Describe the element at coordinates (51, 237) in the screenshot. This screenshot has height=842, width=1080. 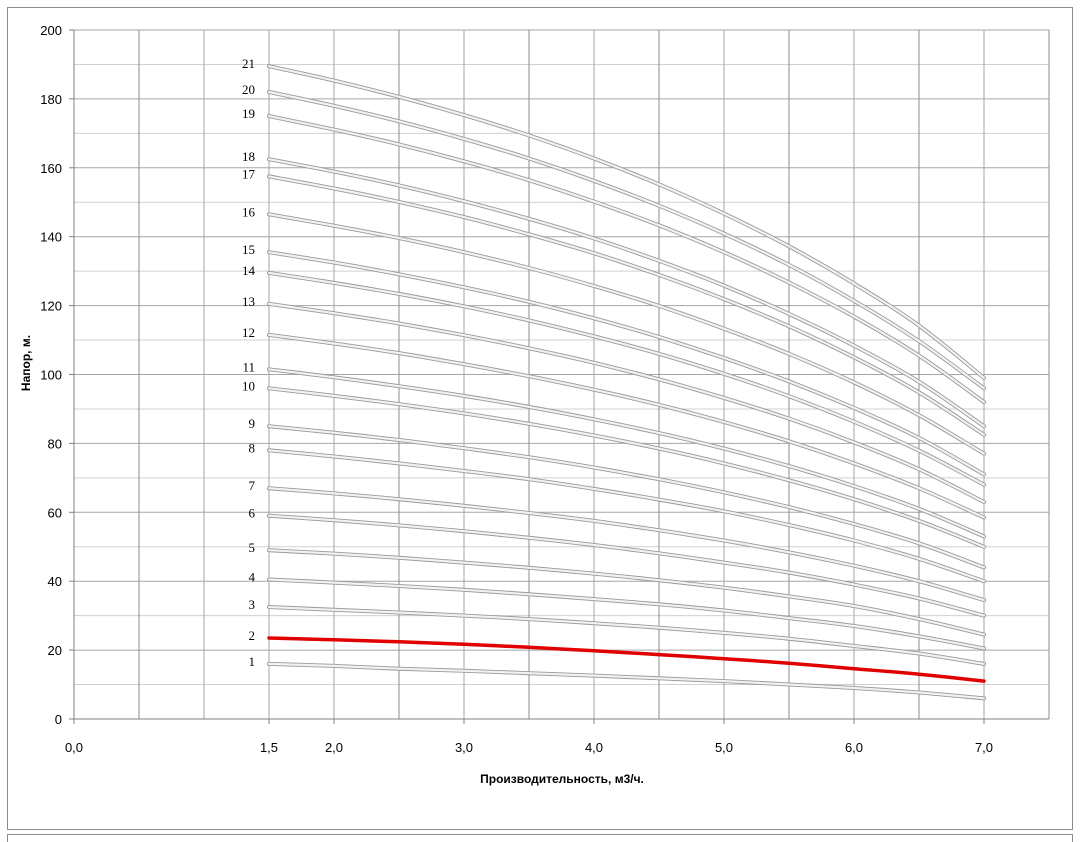
I see `y-tick-label: 140` at that location.